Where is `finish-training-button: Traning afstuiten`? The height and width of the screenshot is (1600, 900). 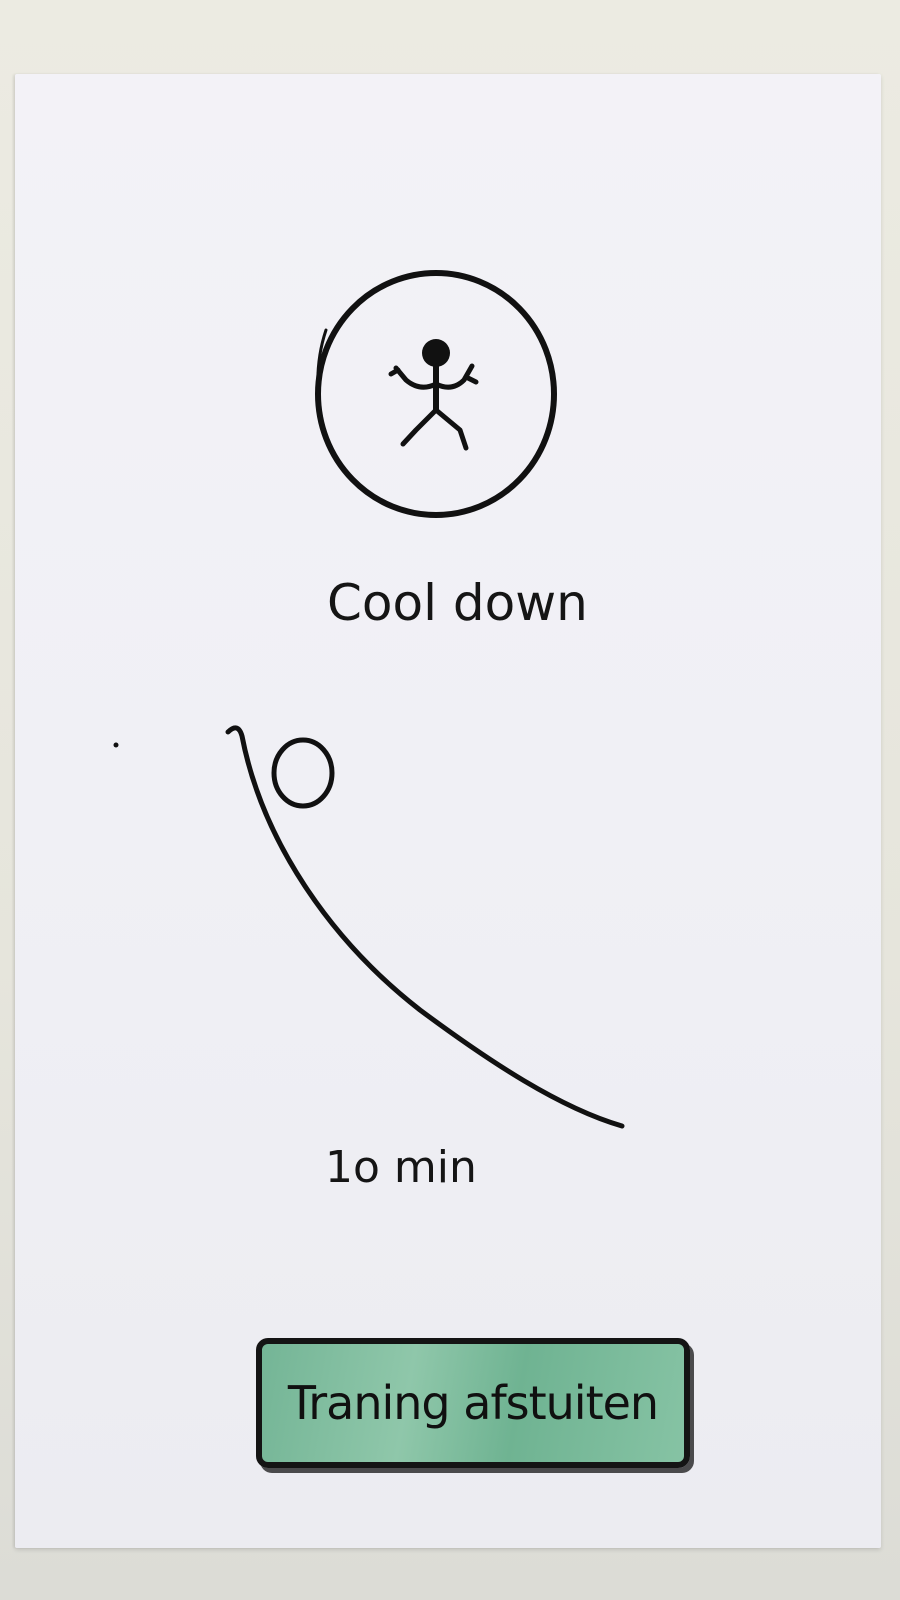
finish-training-button: Traning afstuiten is located at coordinates (473, 1403).